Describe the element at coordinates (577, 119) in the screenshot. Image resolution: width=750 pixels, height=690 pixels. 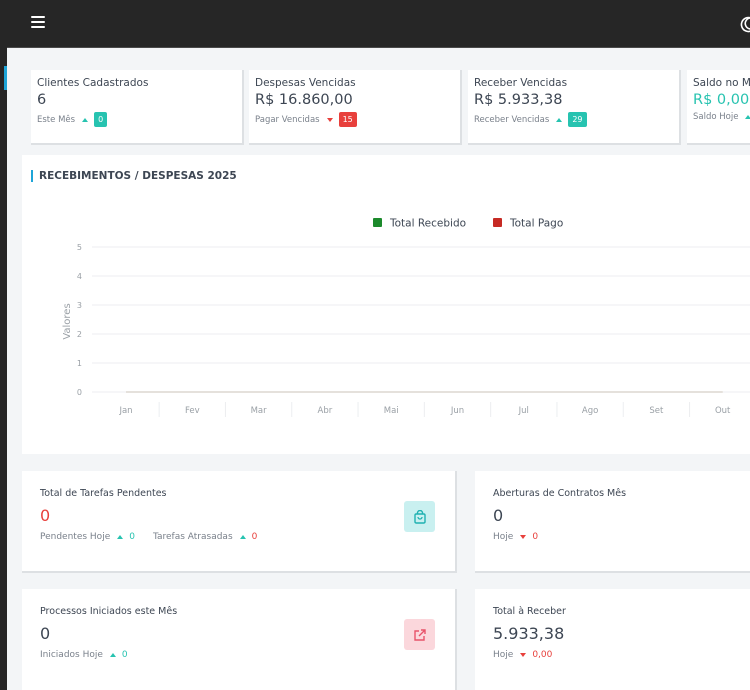
I see `stat-badge: 29` at that location.